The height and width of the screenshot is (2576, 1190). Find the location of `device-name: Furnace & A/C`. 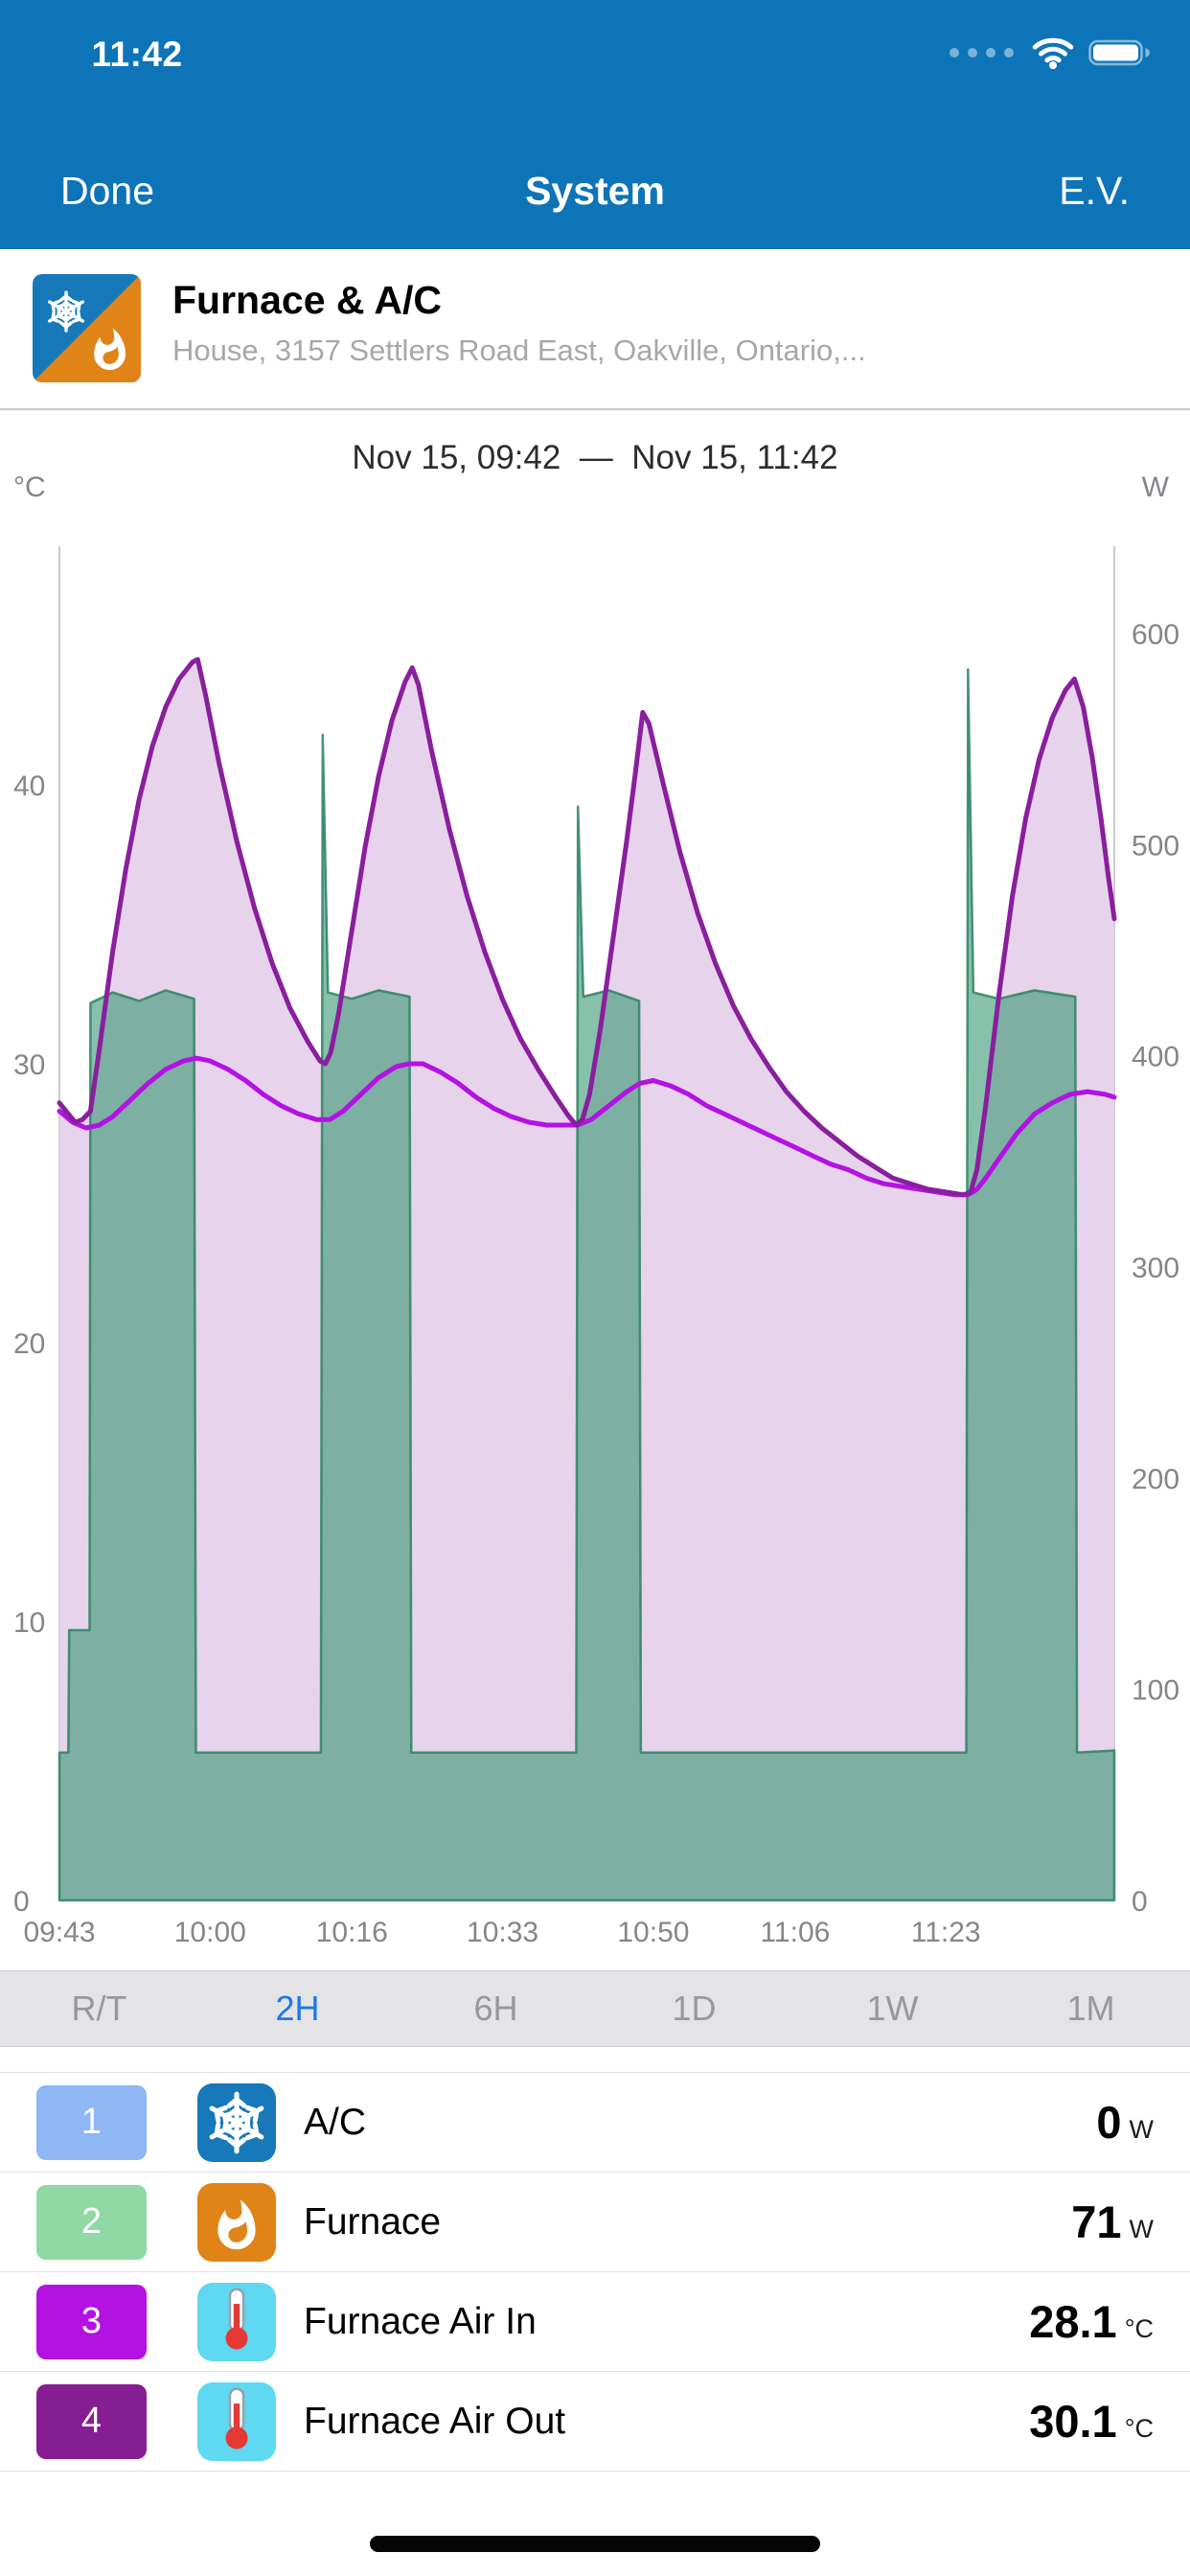

device-name: Furnace & A/C is located at coordinates (307, 300).